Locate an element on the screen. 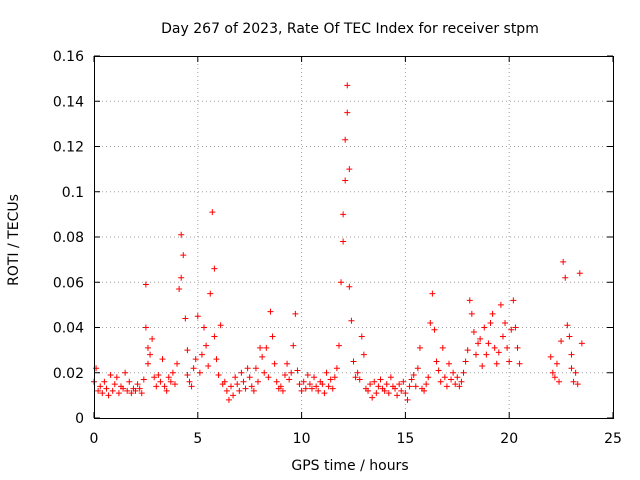  y-tick-label: 0.1 is located at coordinates (73, 193).